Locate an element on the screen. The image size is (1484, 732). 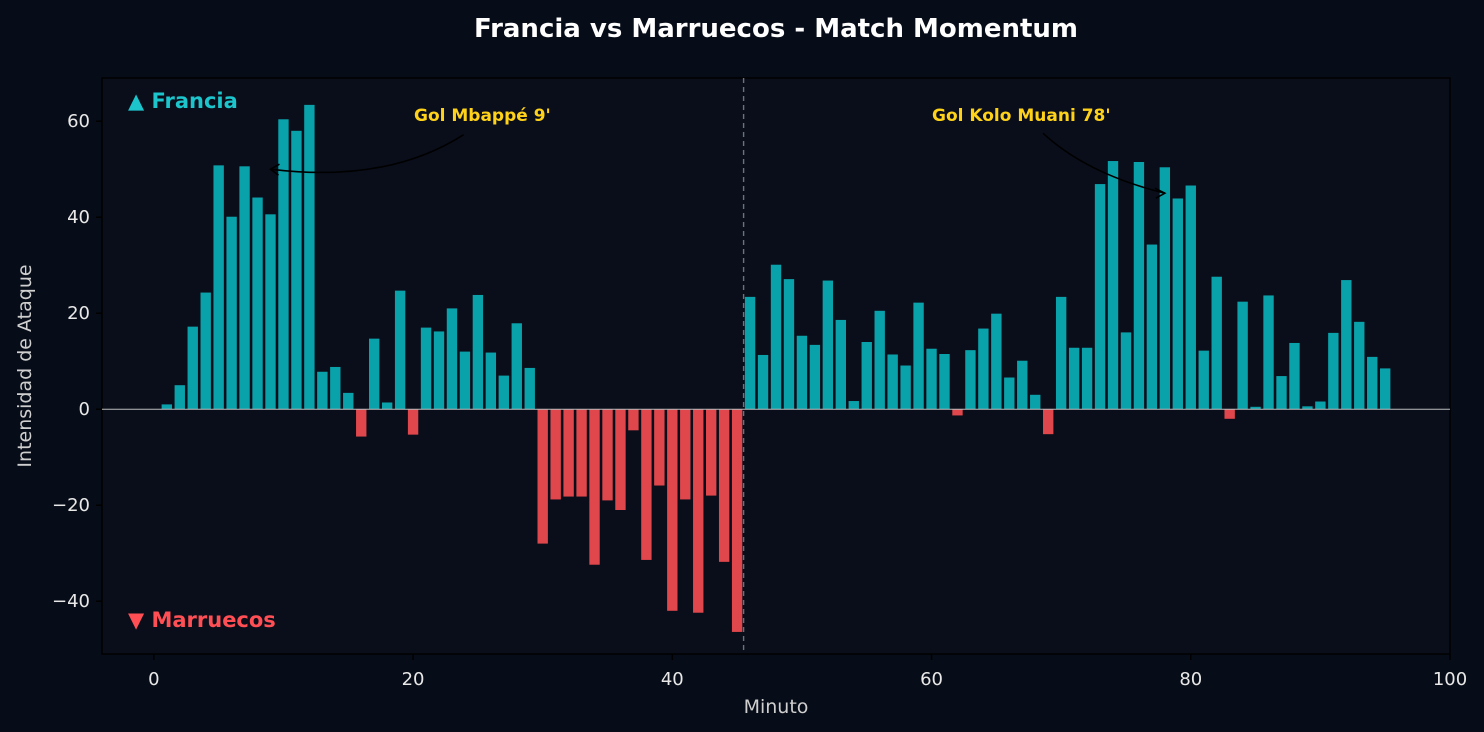
annotation-arrowhead-mbappe is located at coordinates (274, 169).